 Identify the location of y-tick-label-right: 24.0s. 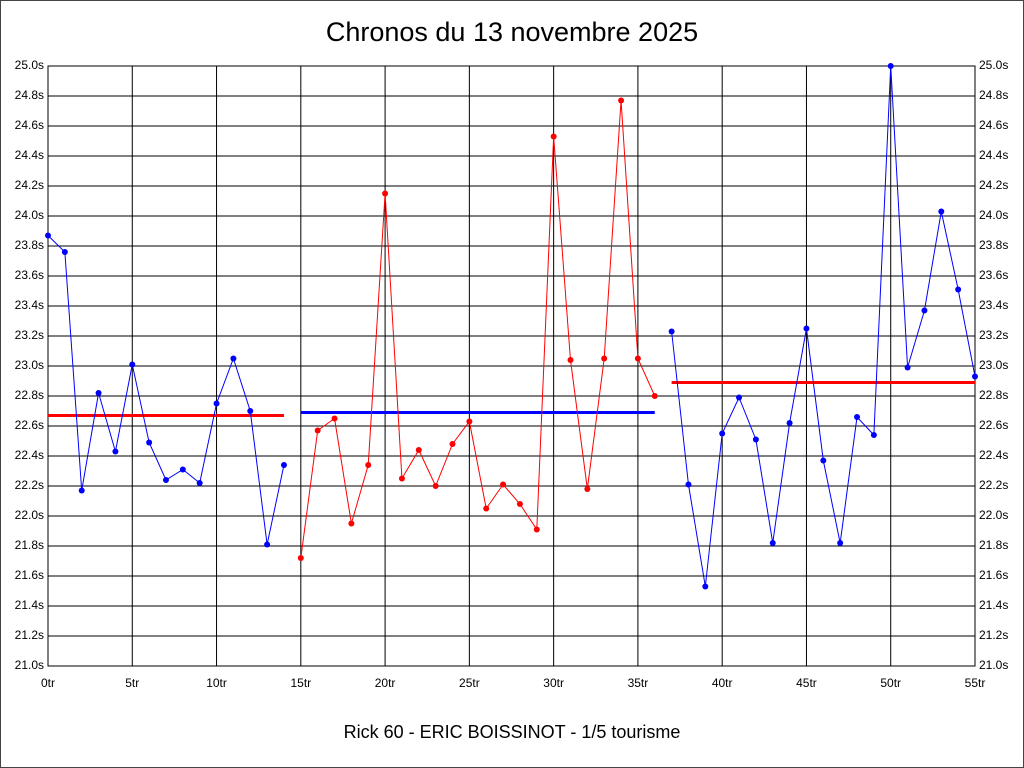
(993, 215).